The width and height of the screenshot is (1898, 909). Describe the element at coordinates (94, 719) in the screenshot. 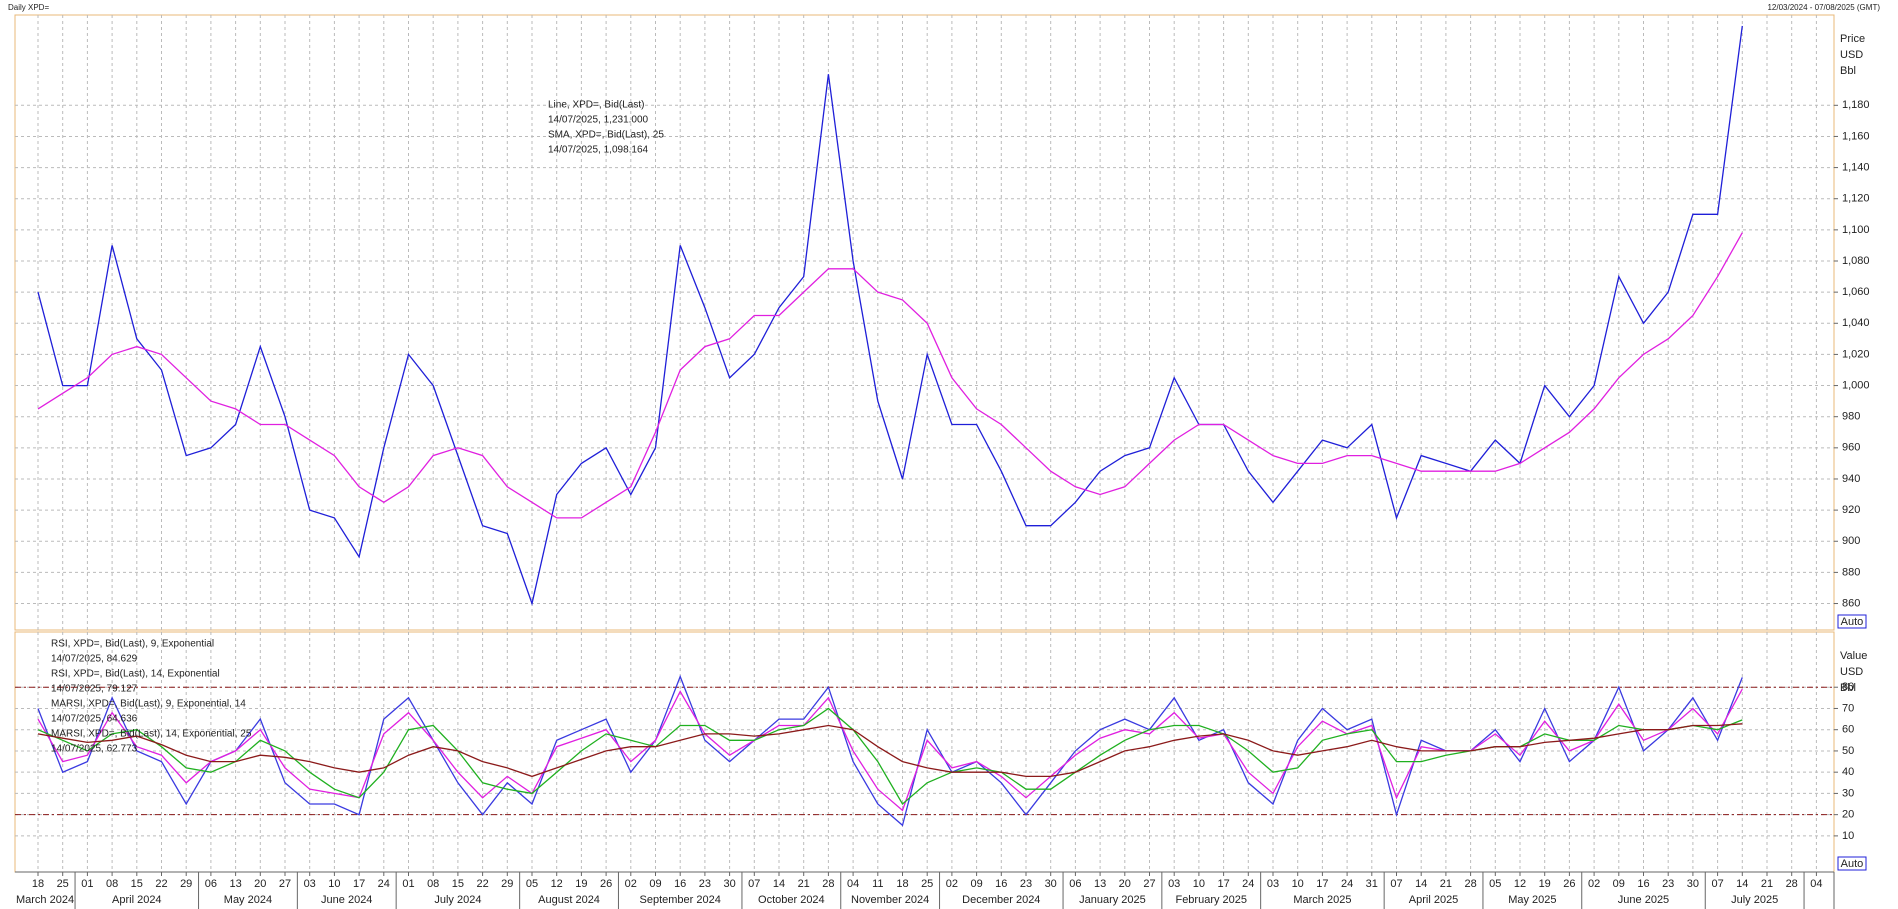

I see `legend-value: 14/07/2025, 64.636` at that location.